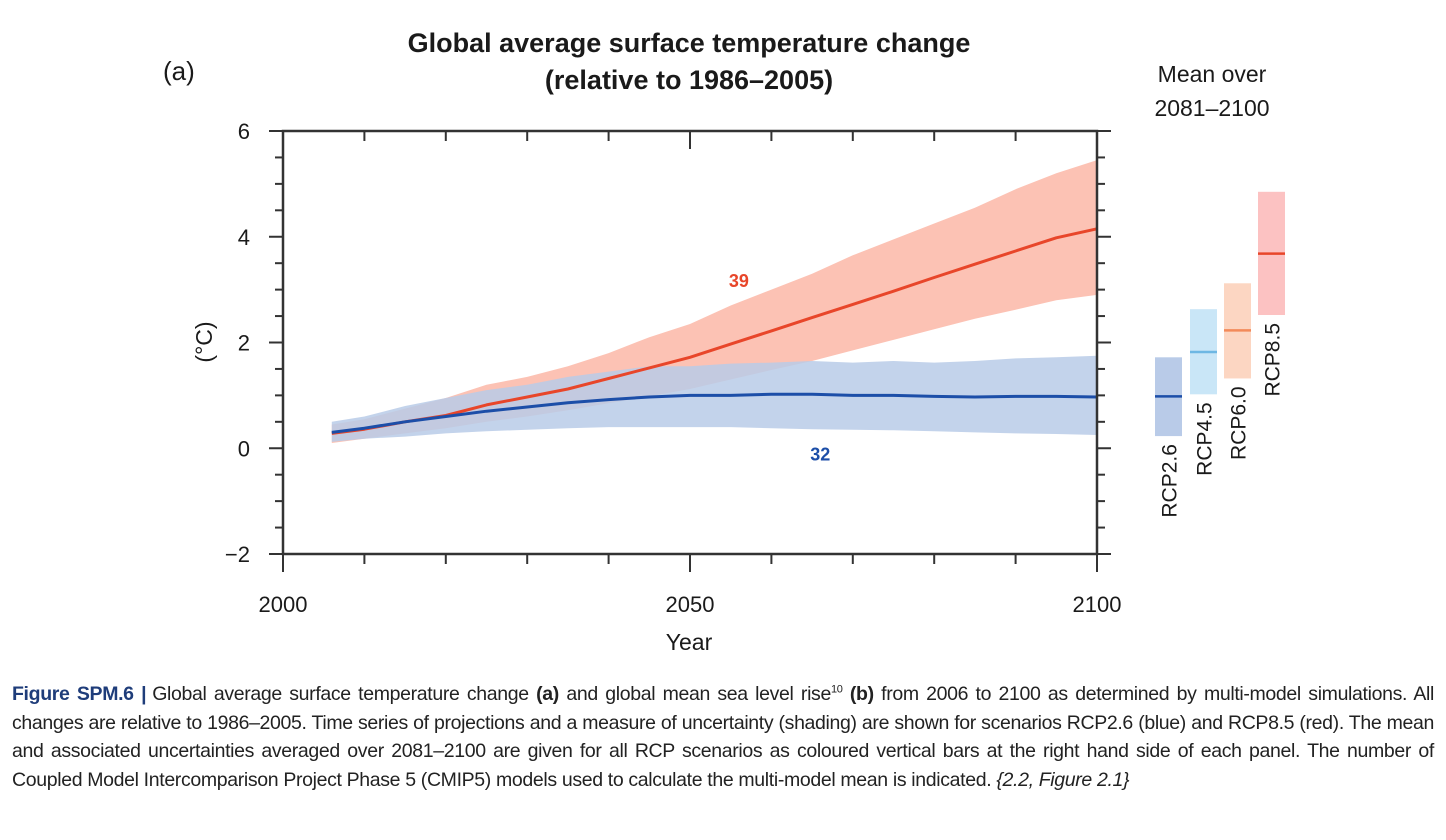 The width and height of the screenshot is (1446, 840). What do you see at coordinates (1097, 604) in the screenshot?
I see `x-tick-label: 2100` at bounding box center [1097, 604].